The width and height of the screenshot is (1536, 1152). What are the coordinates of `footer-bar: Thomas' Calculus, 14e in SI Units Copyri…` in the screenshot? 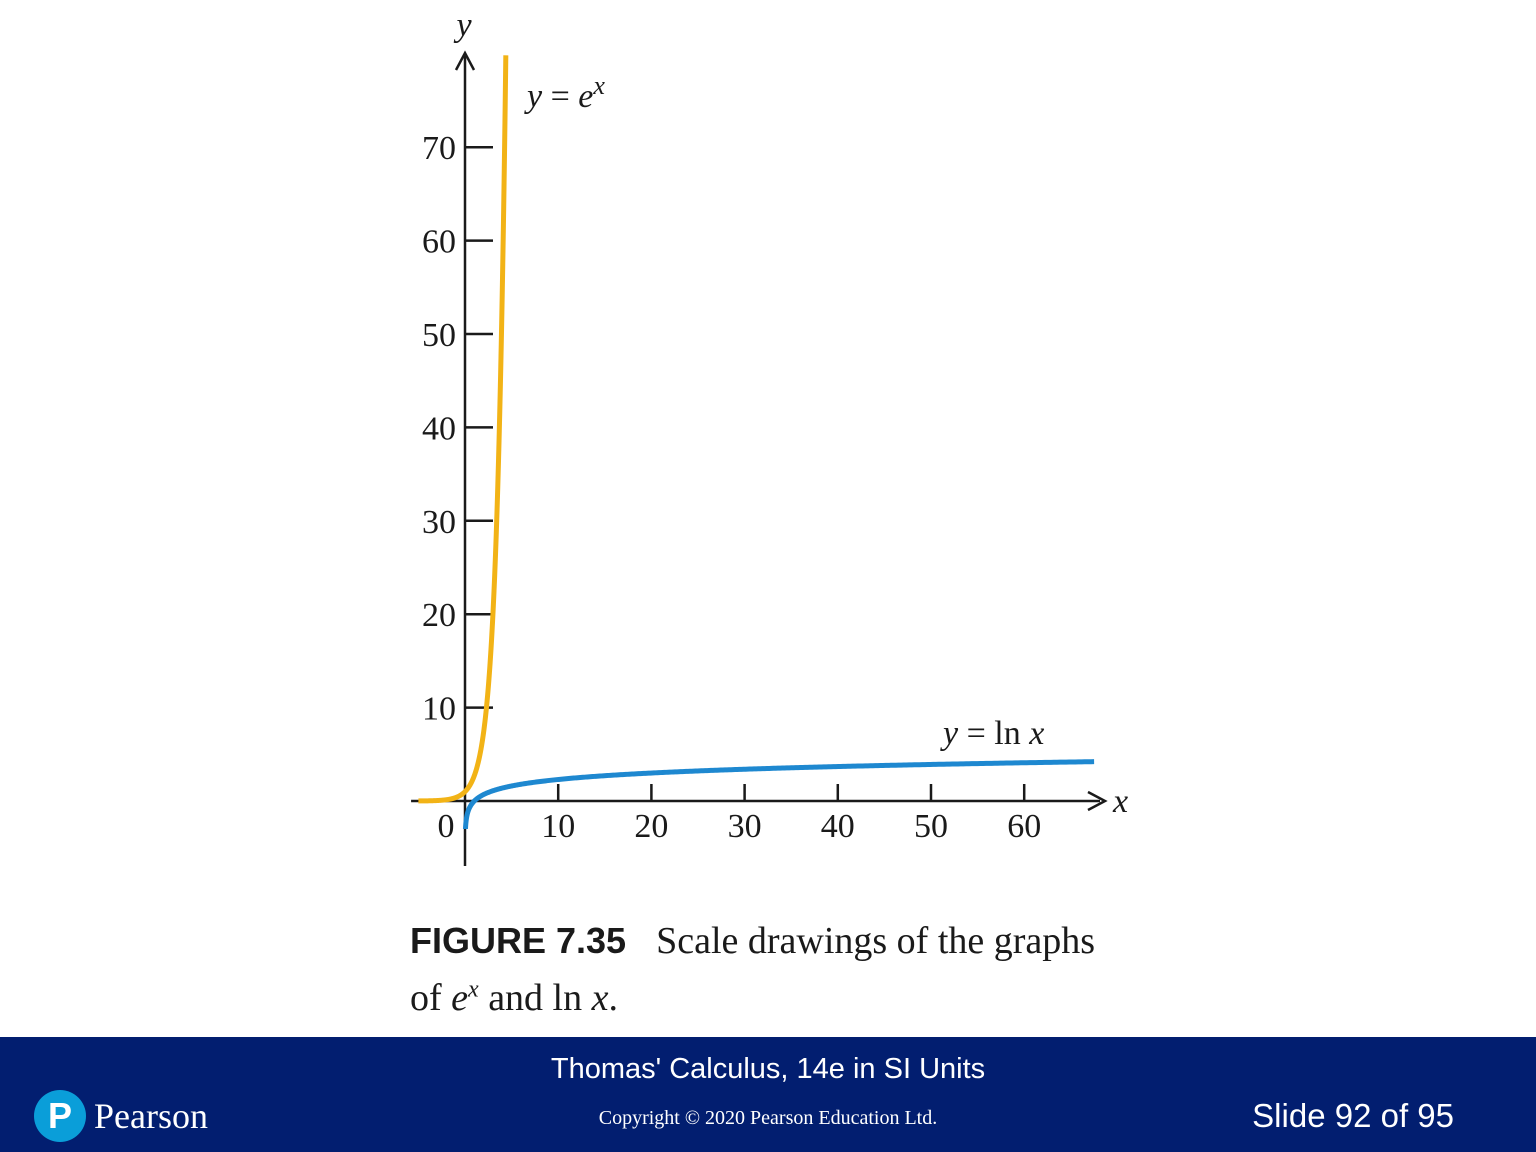 It's located at (768, 1094).